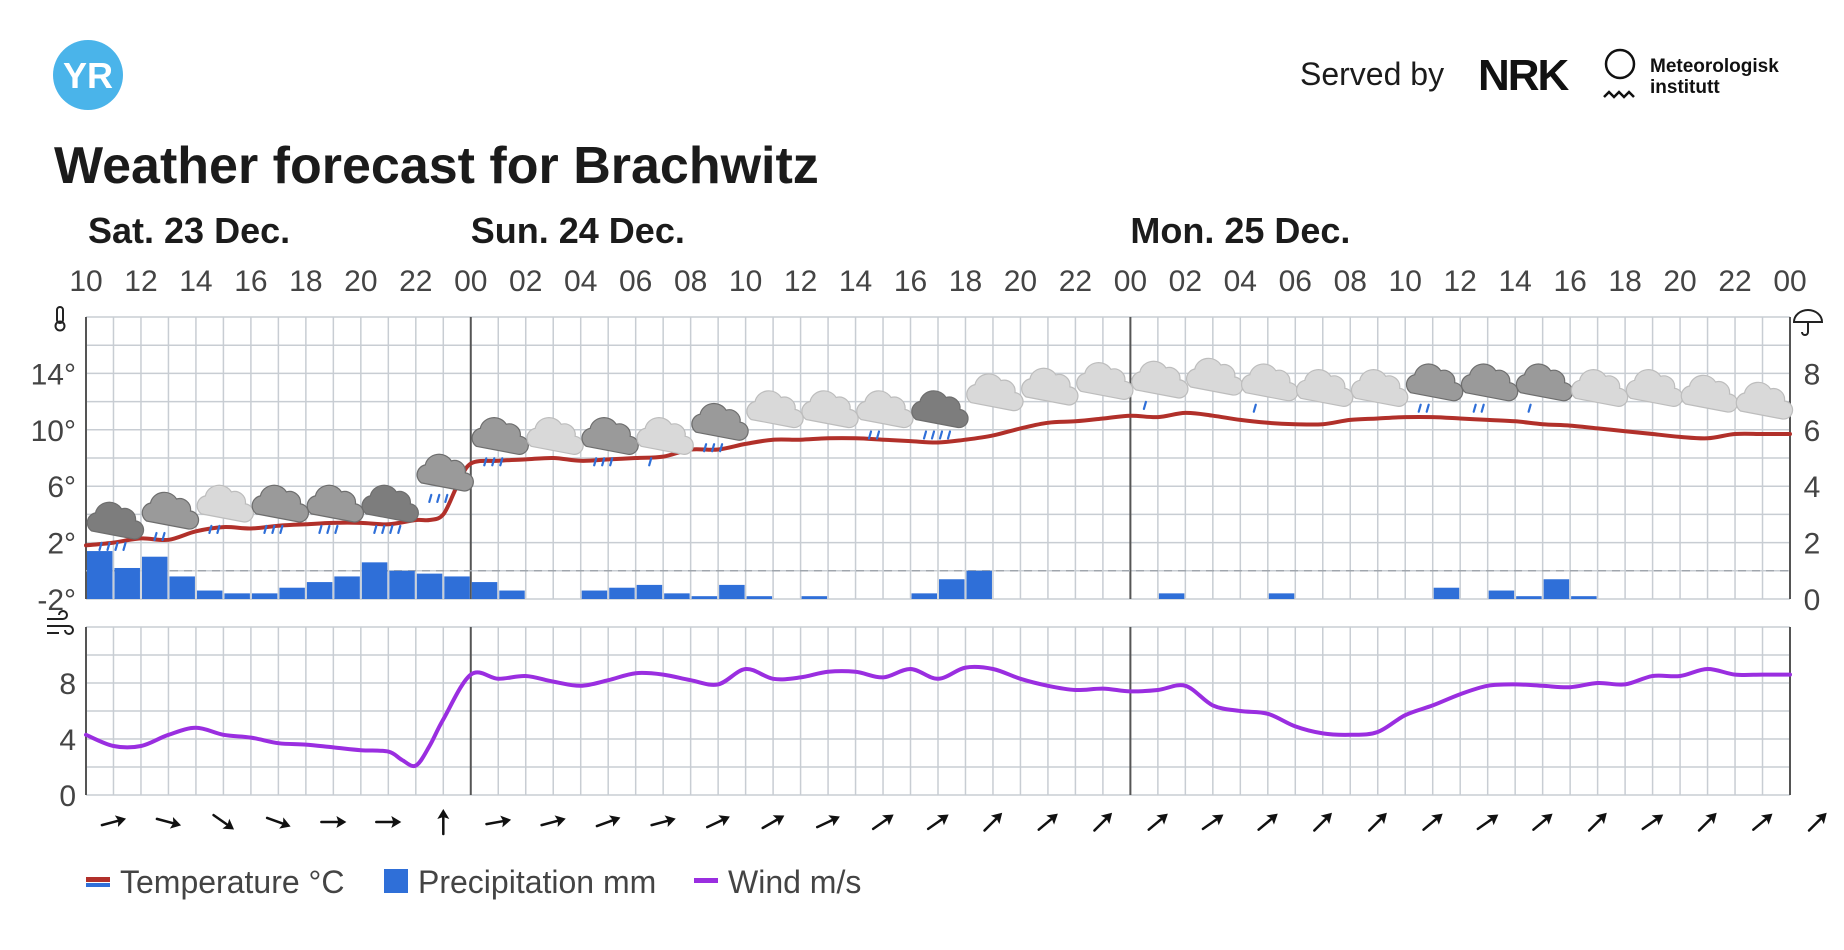 This screenshot has width=1844, height=950. Describe the element at coordinates (635, 281) in the screenshot. I see `hour-tick-label: 06` at that location.